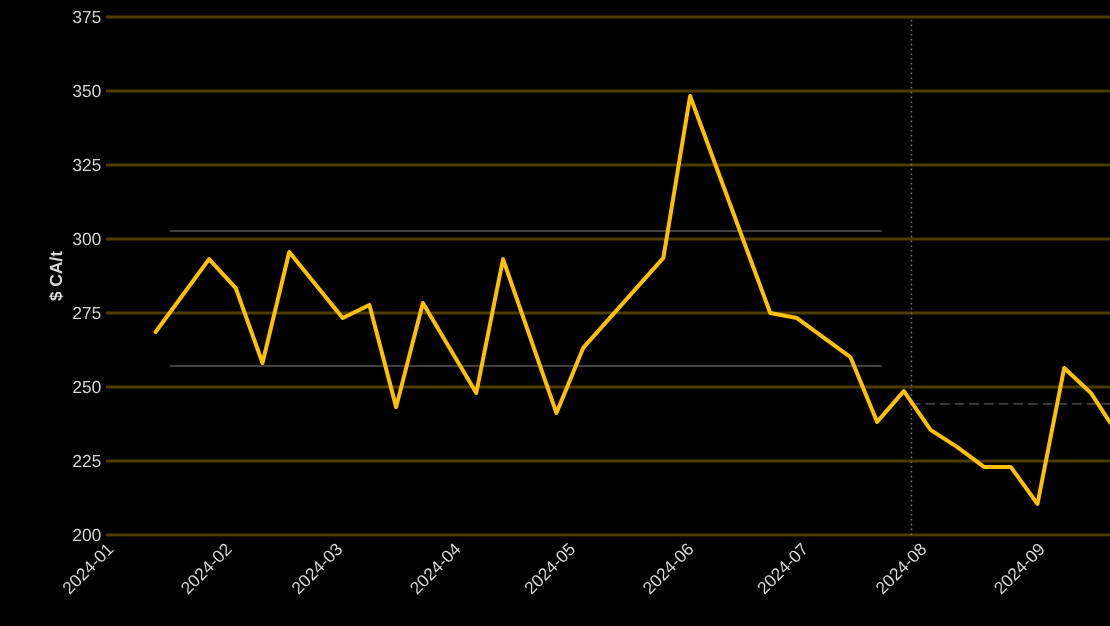 This screenshot has height=626, width=1110. What do you see at coordinates (87, 535) in the screenshot?
I see `y-tick-label: 200` at bounding box center [87, 535].